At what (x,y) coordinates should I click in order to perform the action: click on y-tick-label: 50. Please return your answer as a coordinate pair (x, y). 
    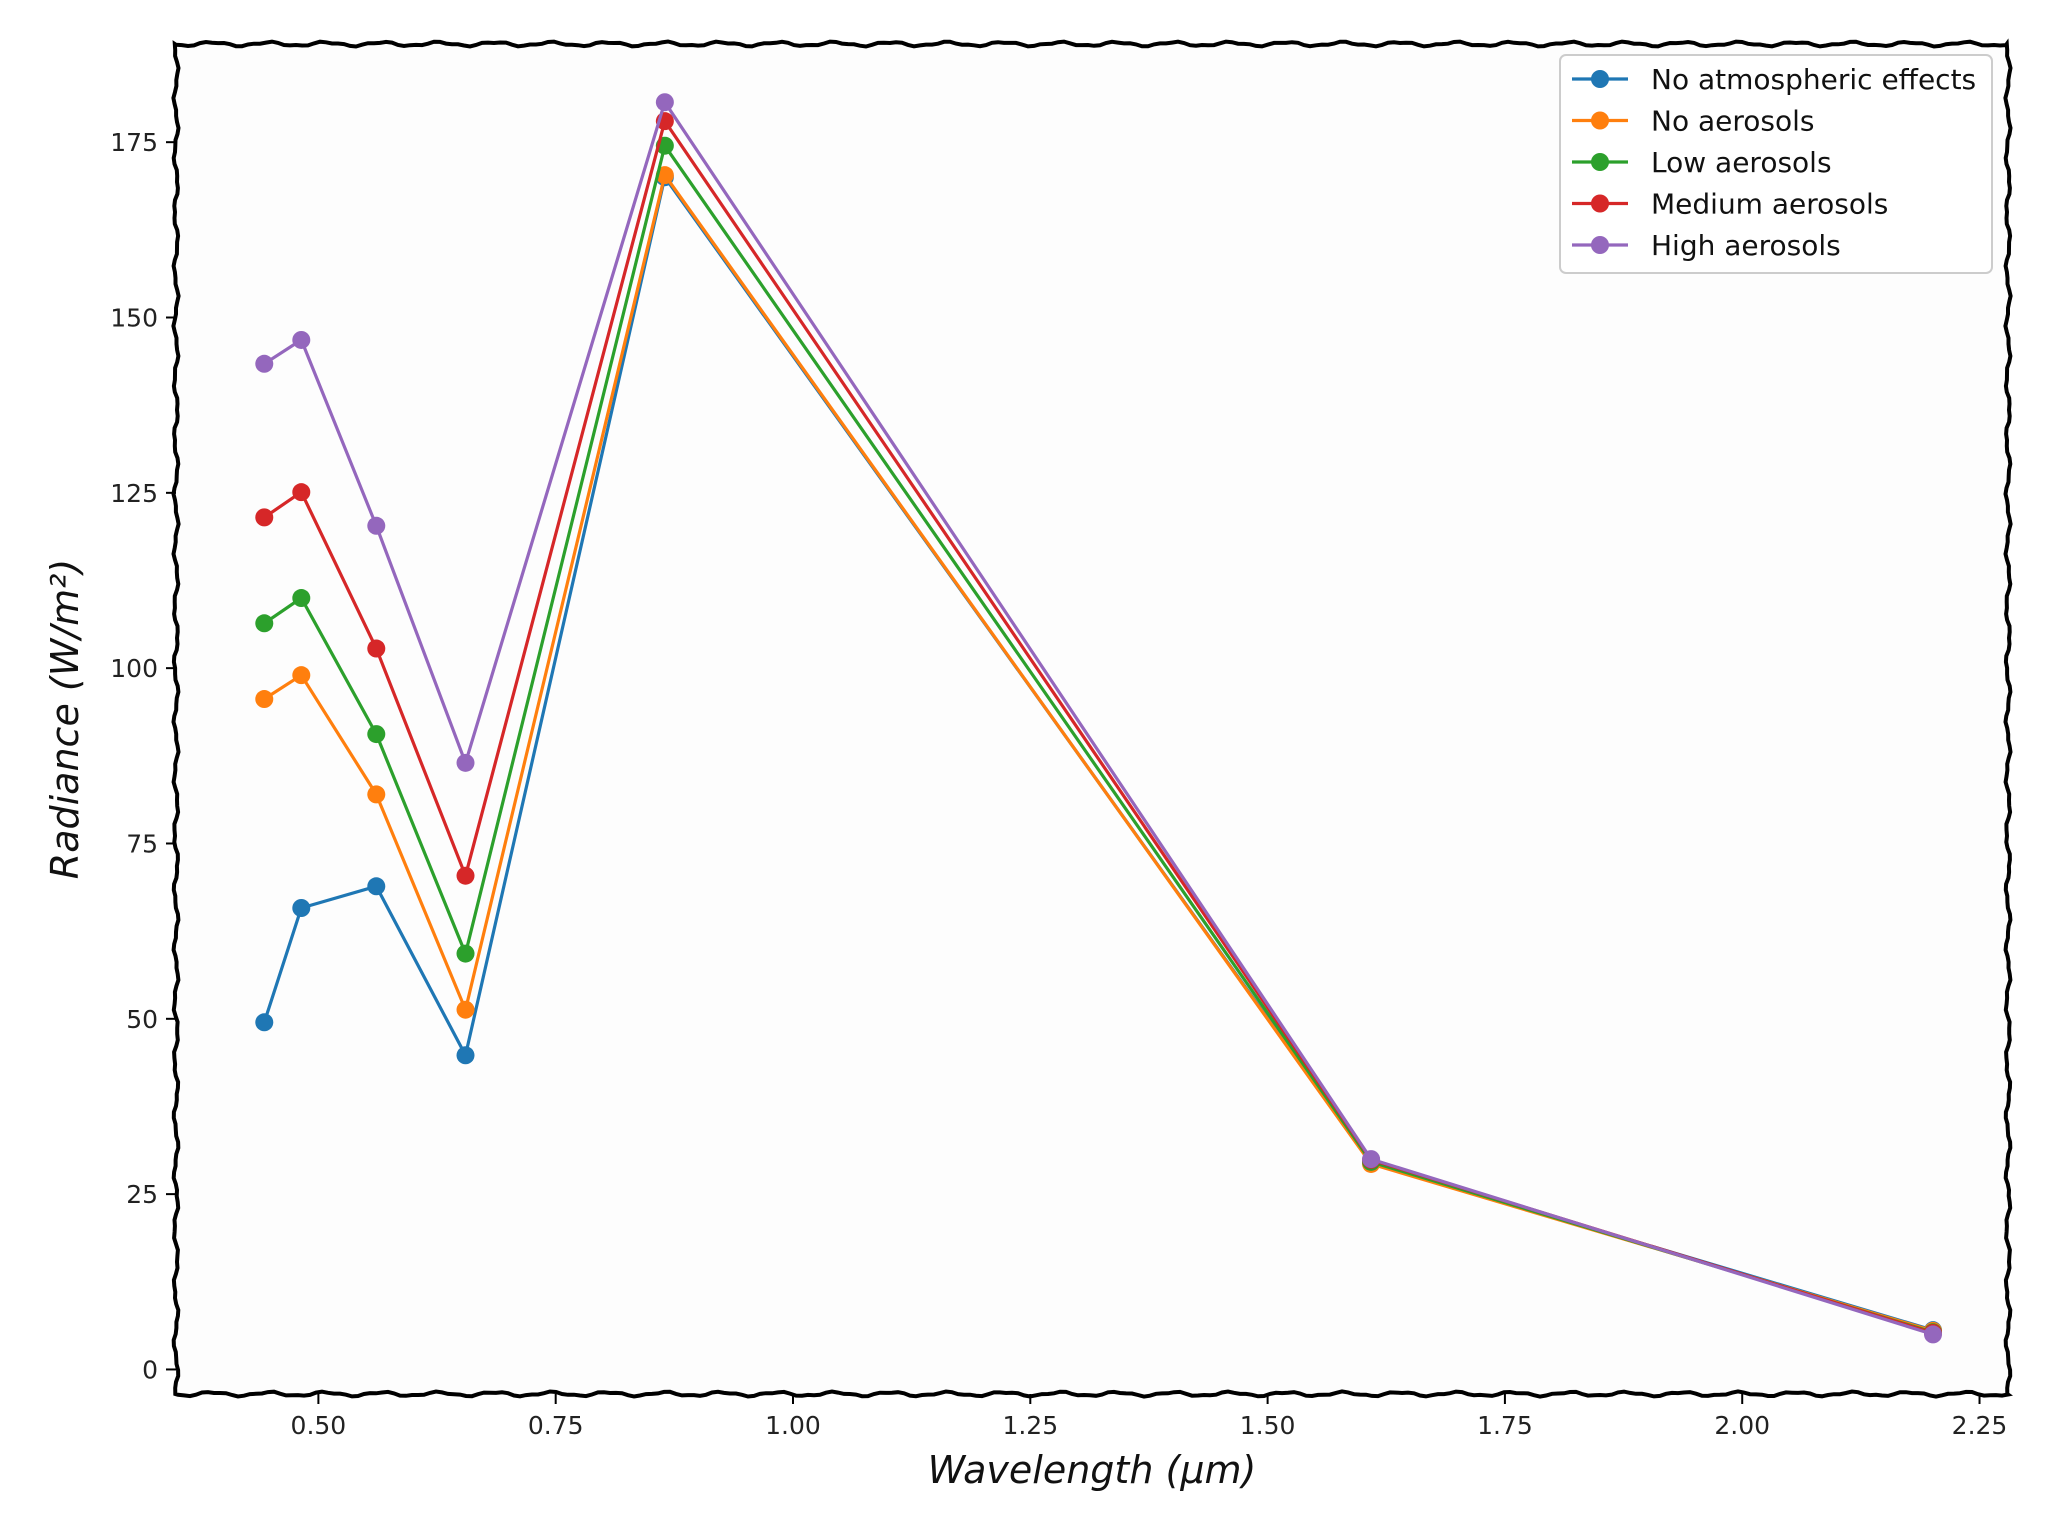
    Looking at the image, I should click on (142, 1019).